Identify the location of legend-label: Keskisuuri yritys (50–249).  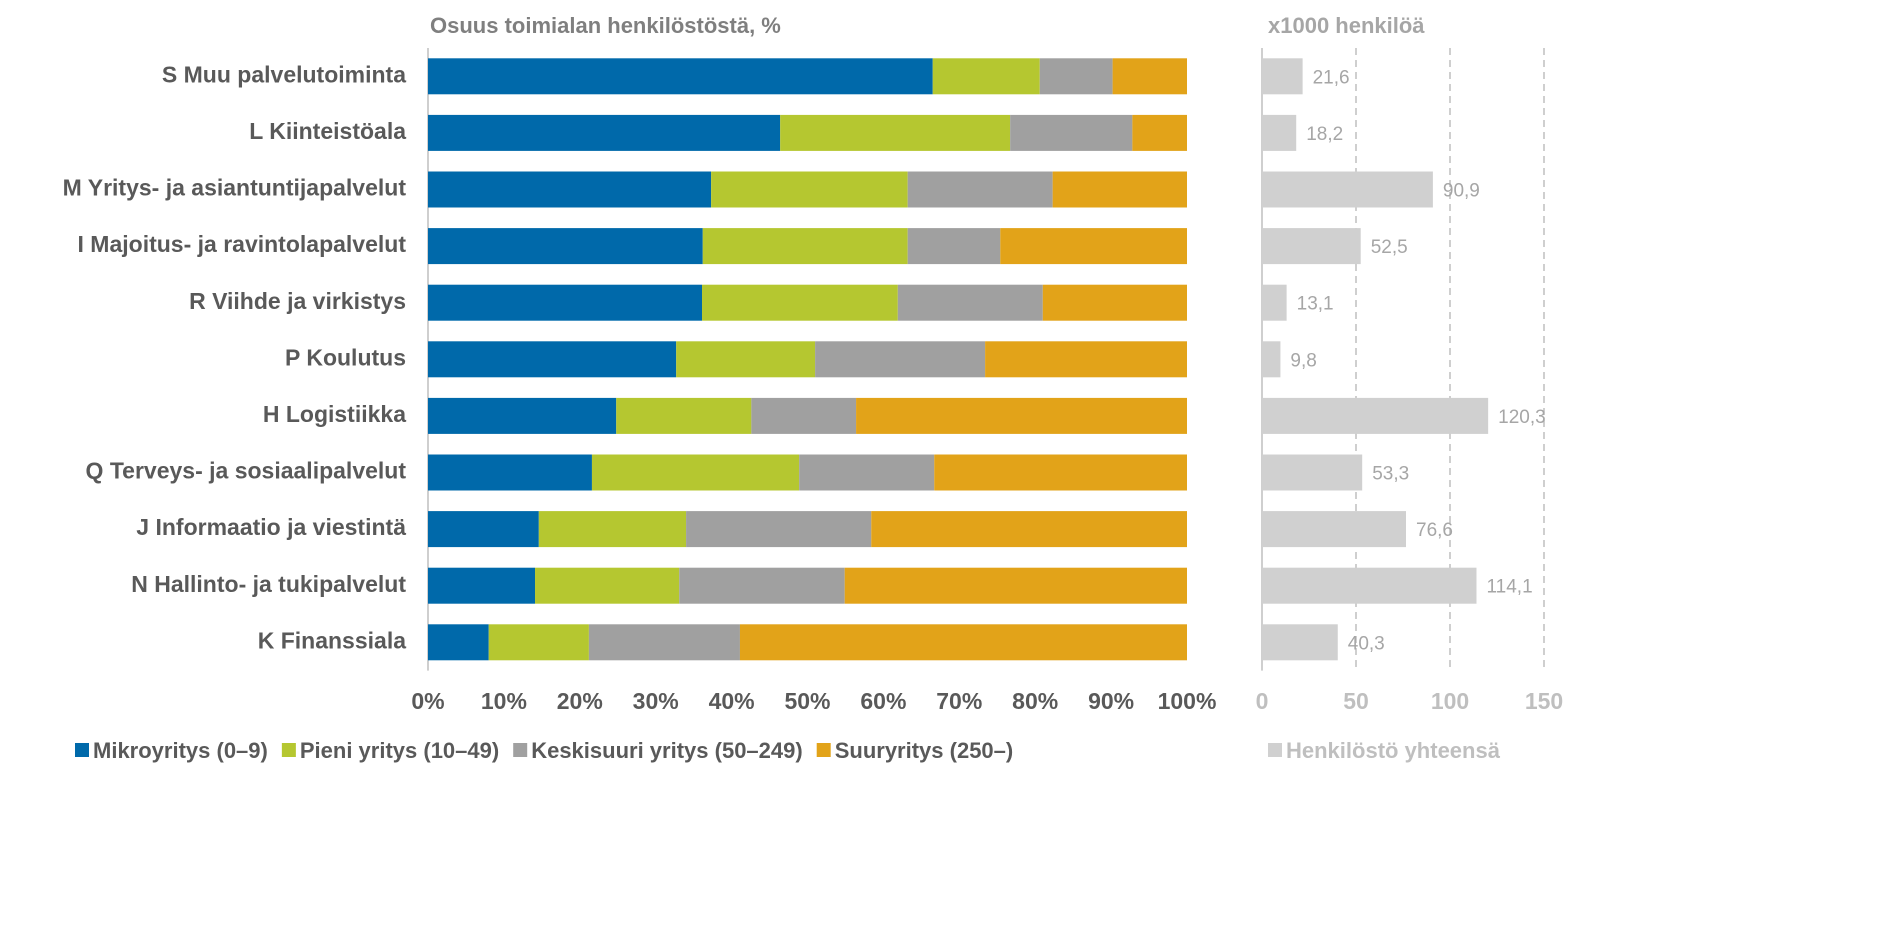
(667, 750).